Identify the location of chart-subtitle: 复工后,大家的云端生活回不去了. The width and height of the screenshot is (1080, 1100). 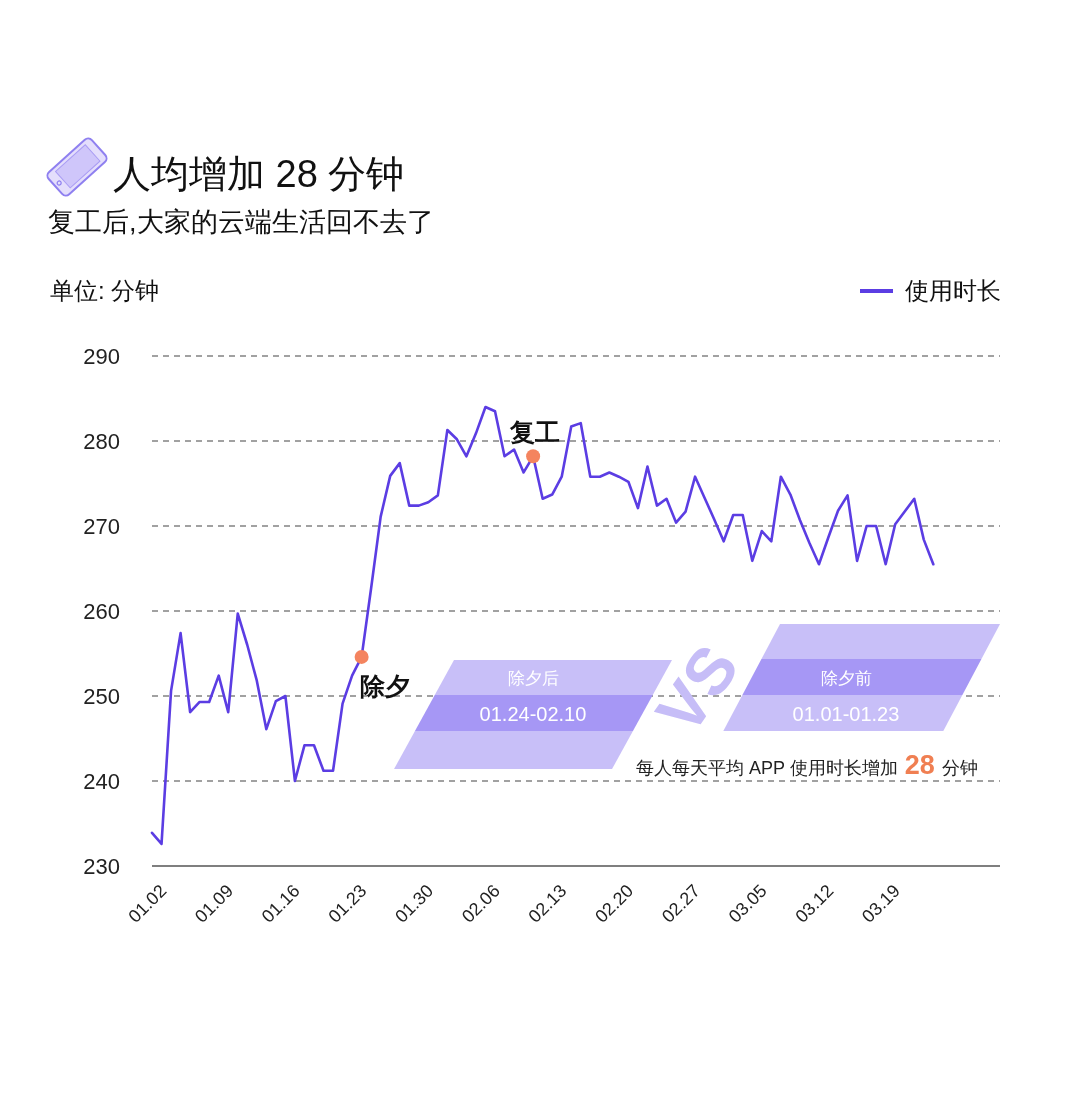
(241, 222).